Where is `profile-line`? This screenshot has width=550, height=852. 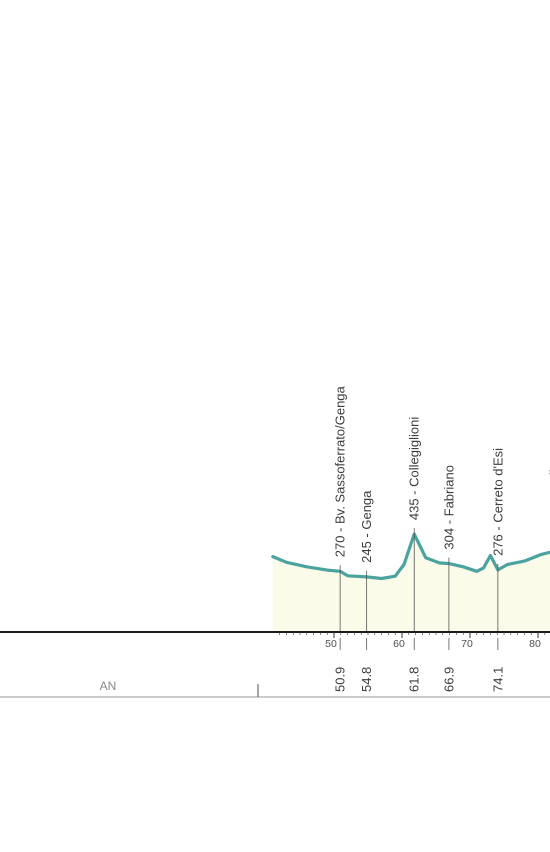
profile-line is located at coordinates (410, 556).